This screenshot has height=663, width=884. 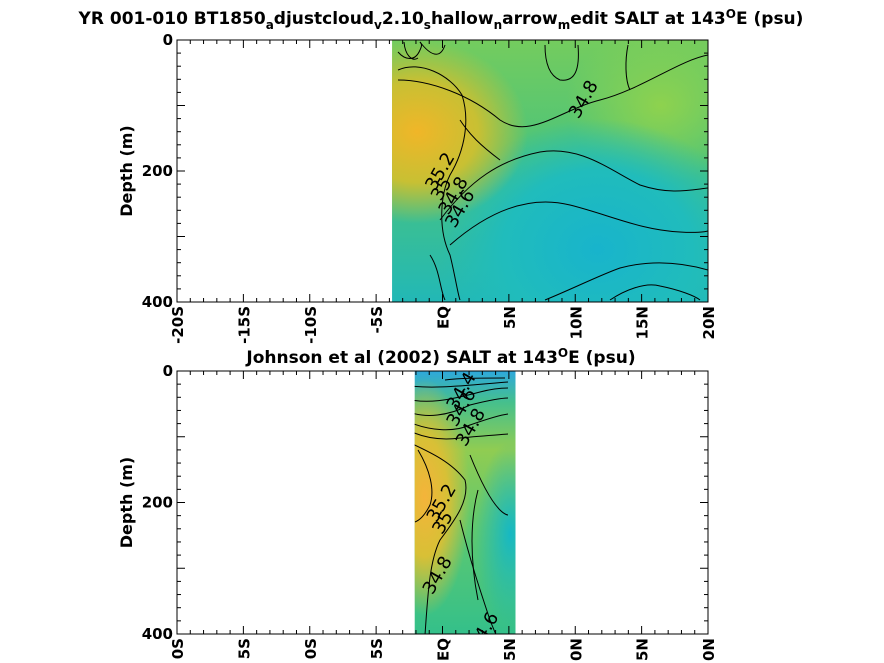 I want to click on field-layer-1a, so click(x=550, y=171).